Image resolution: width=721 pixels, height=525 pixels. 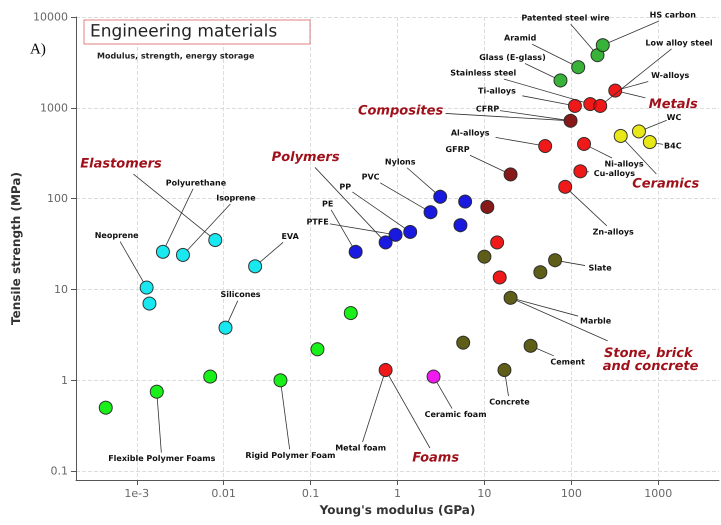 I want to click on text: Foams, so click(x=436, y=458).